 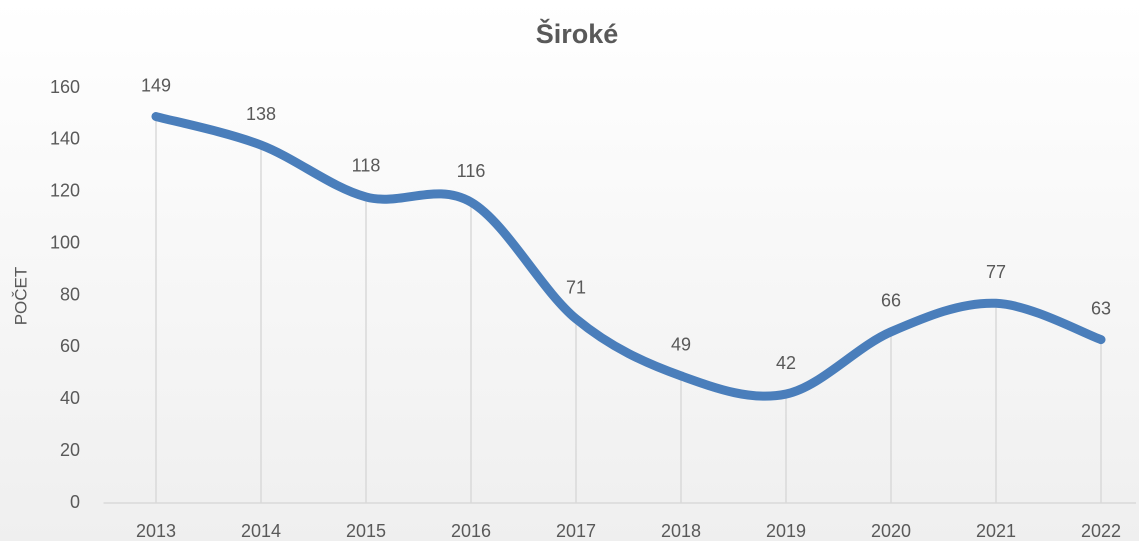 I want to click on chart-title: Široké, so click(x=577, y=33).